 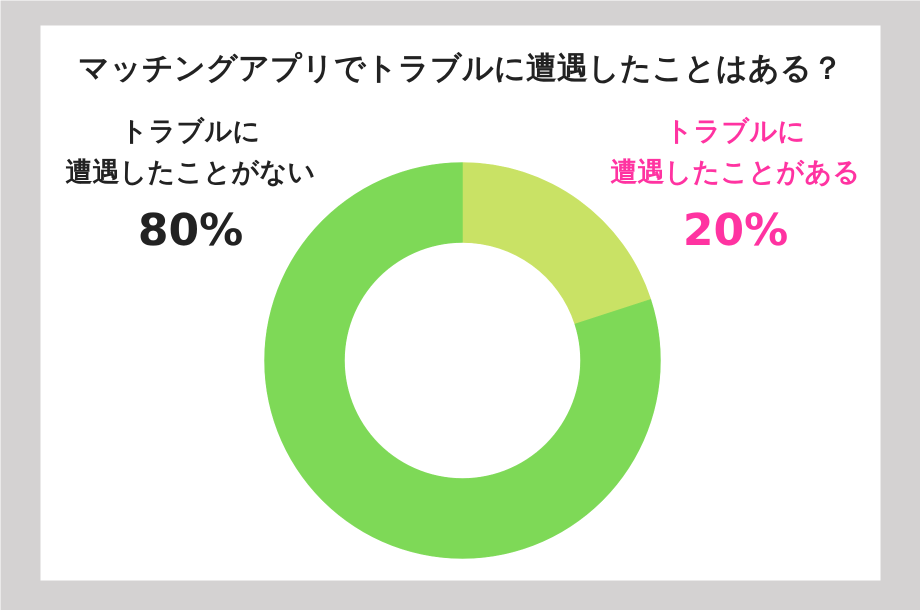 I want to click on slice-label: トラブルに遭遇したことがある, so click(x=735, y=152).